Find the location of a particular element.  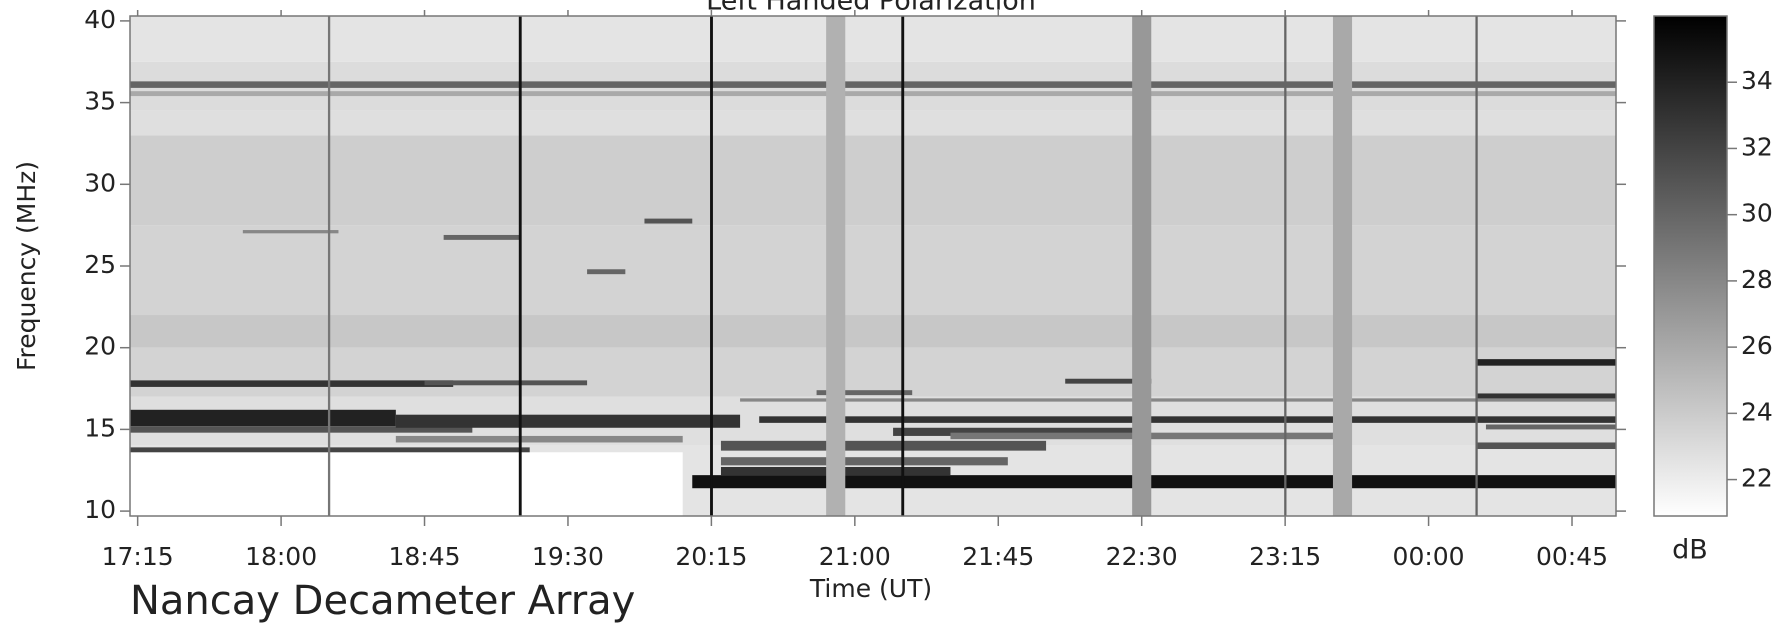

x-tick-label: 00:00 is located at coordinates (1429, 556).